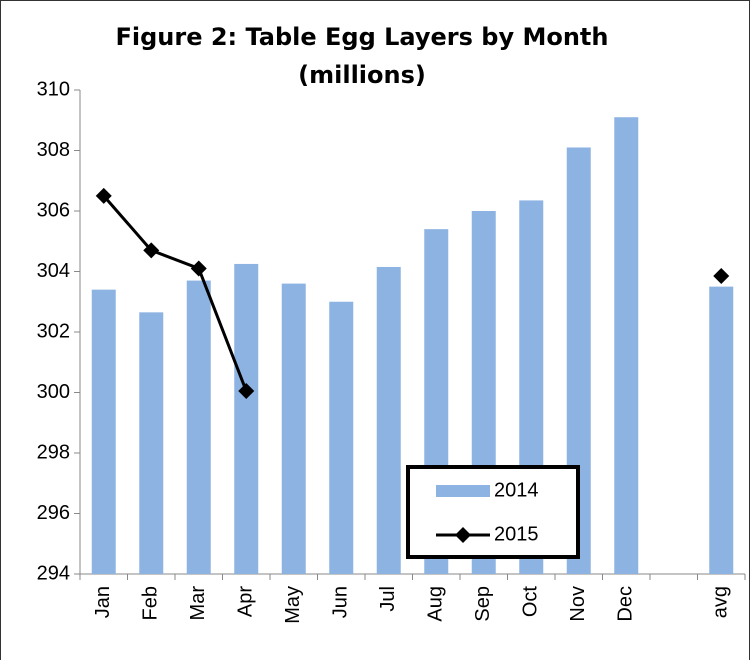 This screenshot has width=751, height=660. What do you see at coordinates (516, 534) in the screenshot?
I see `legend-label: 2015` at bounding box center [516, 534].